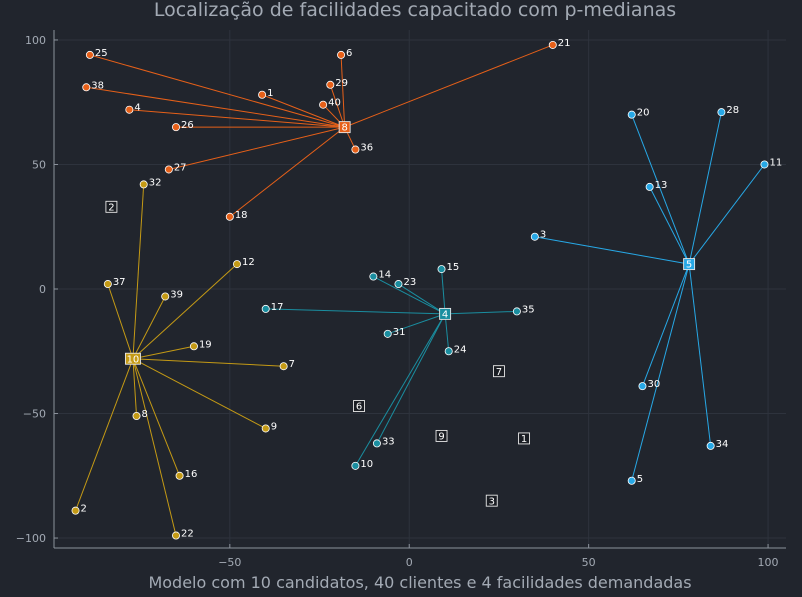 The width and height of the screenshot is (802, 597). Describe the element at coordinates (768, 562) in the screenshot. I see `x-tick-label: 100` at that location.